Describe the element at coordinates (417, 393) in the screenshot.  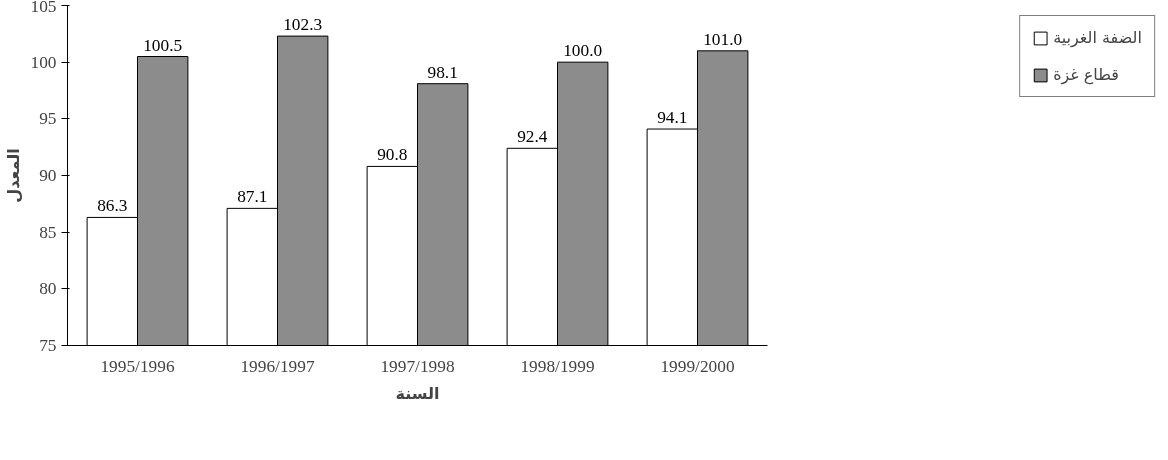
I see `x-axis-title: السنة` at that location.